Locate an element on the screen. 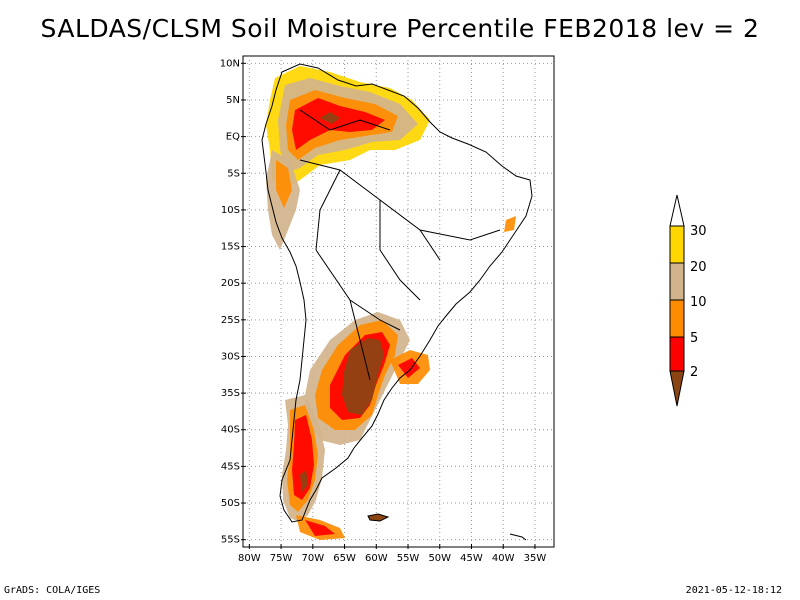 This screenshot has width=800, height=600. footer-timestamp: 2021-05-12-18:12 is located at coordinates (733, 590).